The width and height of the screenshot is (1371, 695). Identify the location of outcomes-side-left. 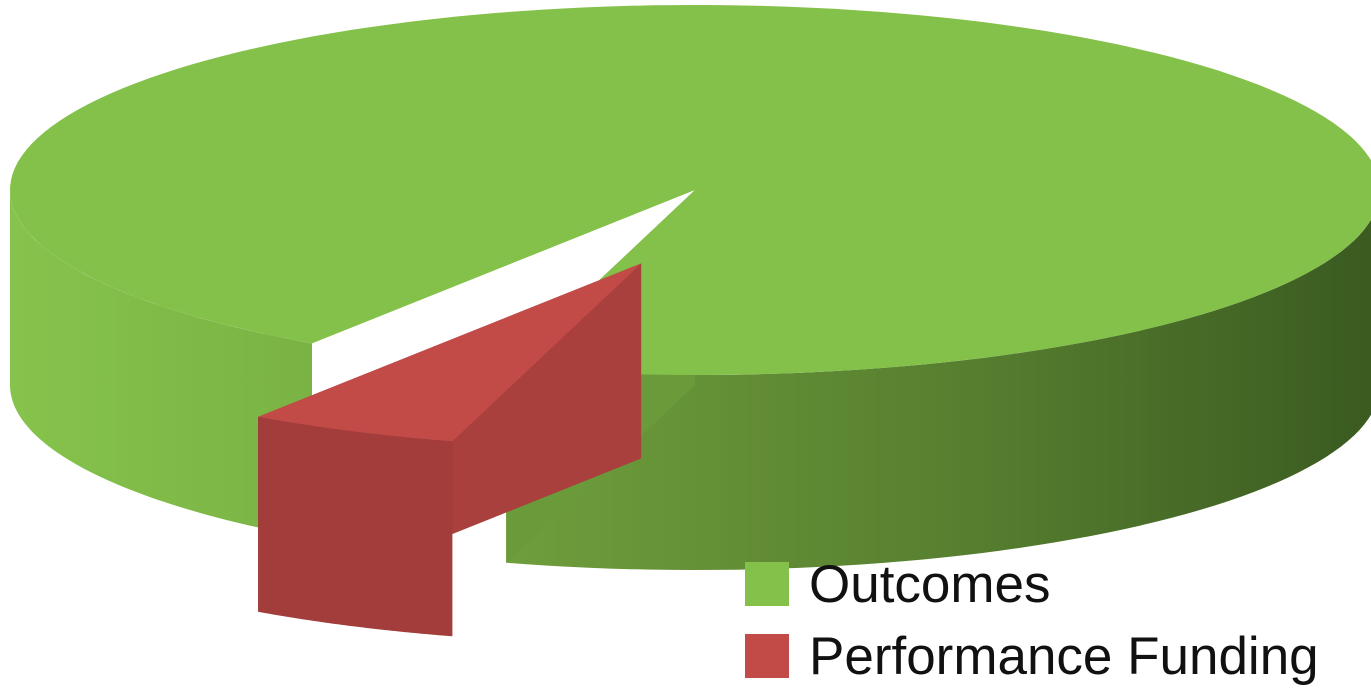
(161, 364).